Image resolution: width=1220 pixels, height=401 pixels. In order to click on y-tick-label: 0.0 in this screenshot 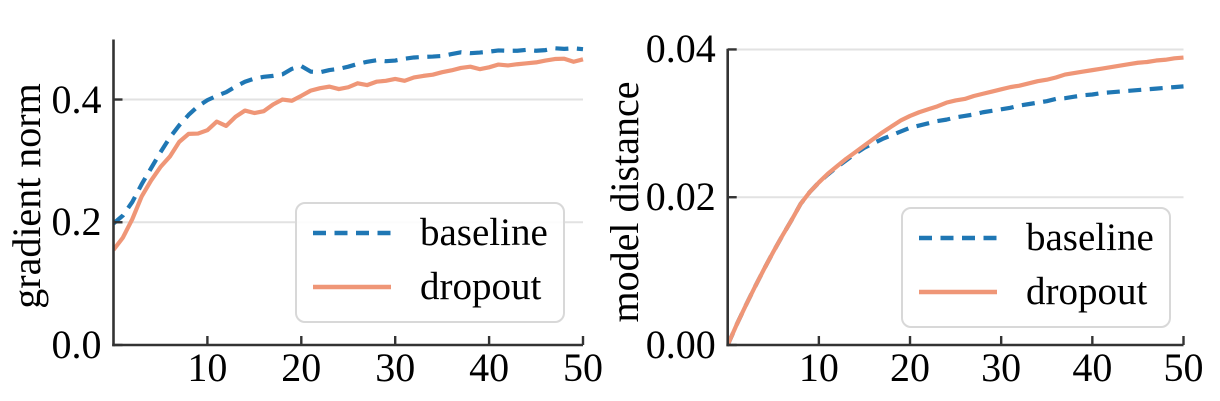, I will do `click(76, 344)`.